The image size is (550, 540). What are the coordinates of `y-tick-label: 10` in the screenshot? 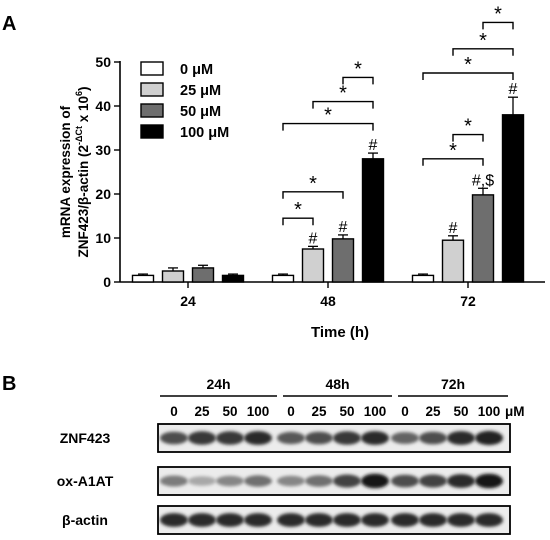 It's located at (103, 238).